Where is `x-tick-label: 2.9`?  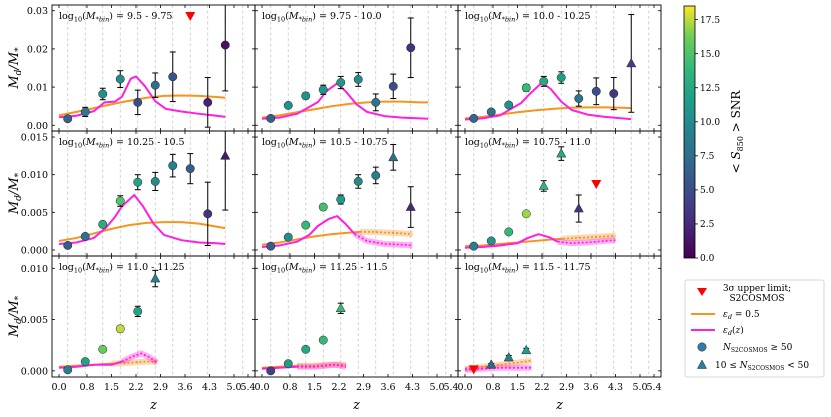
x-tick-label: 2.9 is located at coordinates (363, 387).